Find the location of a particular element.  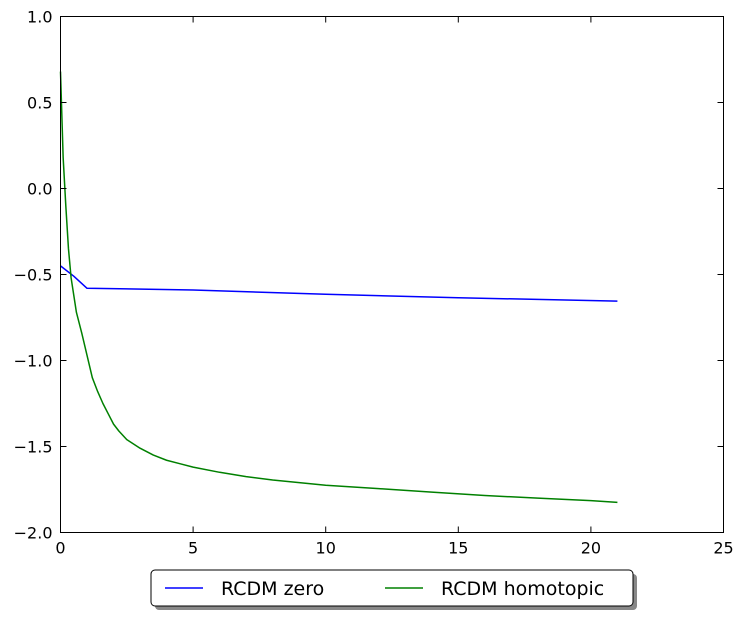

x-tick-label: 5 is located at coordinates (193, 548).